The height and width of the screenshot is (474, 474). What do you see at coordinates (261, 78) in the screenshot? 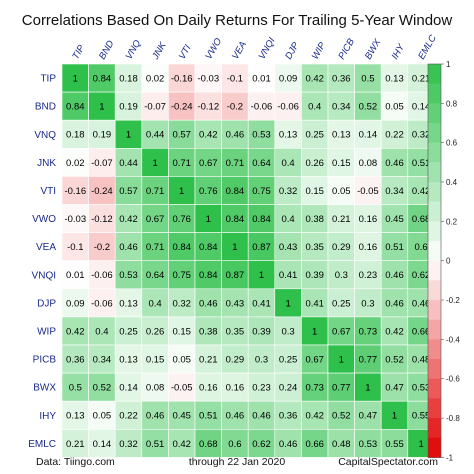
I see `heatmap-cell-tip-vnqi` at bounding box center [261, 78].